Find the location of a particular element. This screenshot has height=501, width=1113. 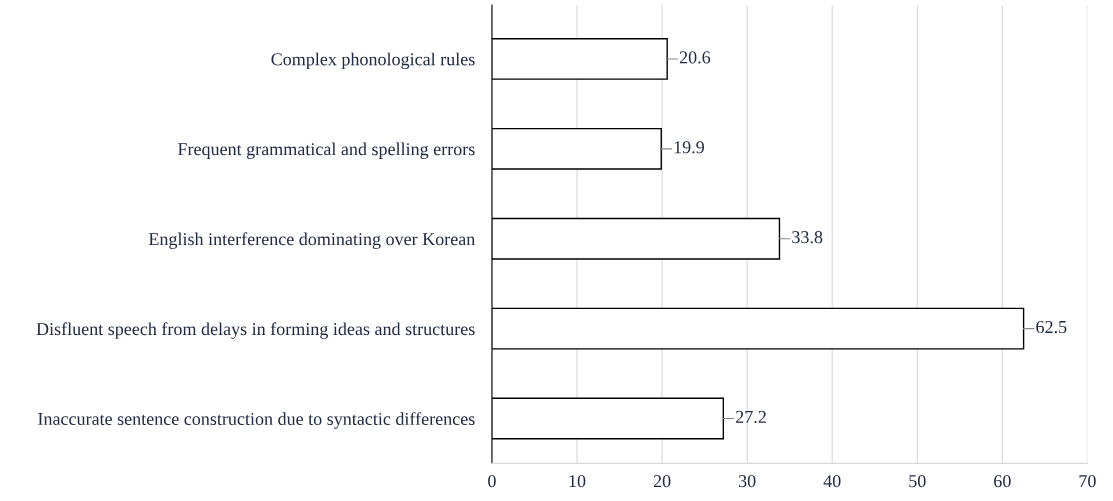

x-tick-label: 70 is located at coordinates (1087, 481).